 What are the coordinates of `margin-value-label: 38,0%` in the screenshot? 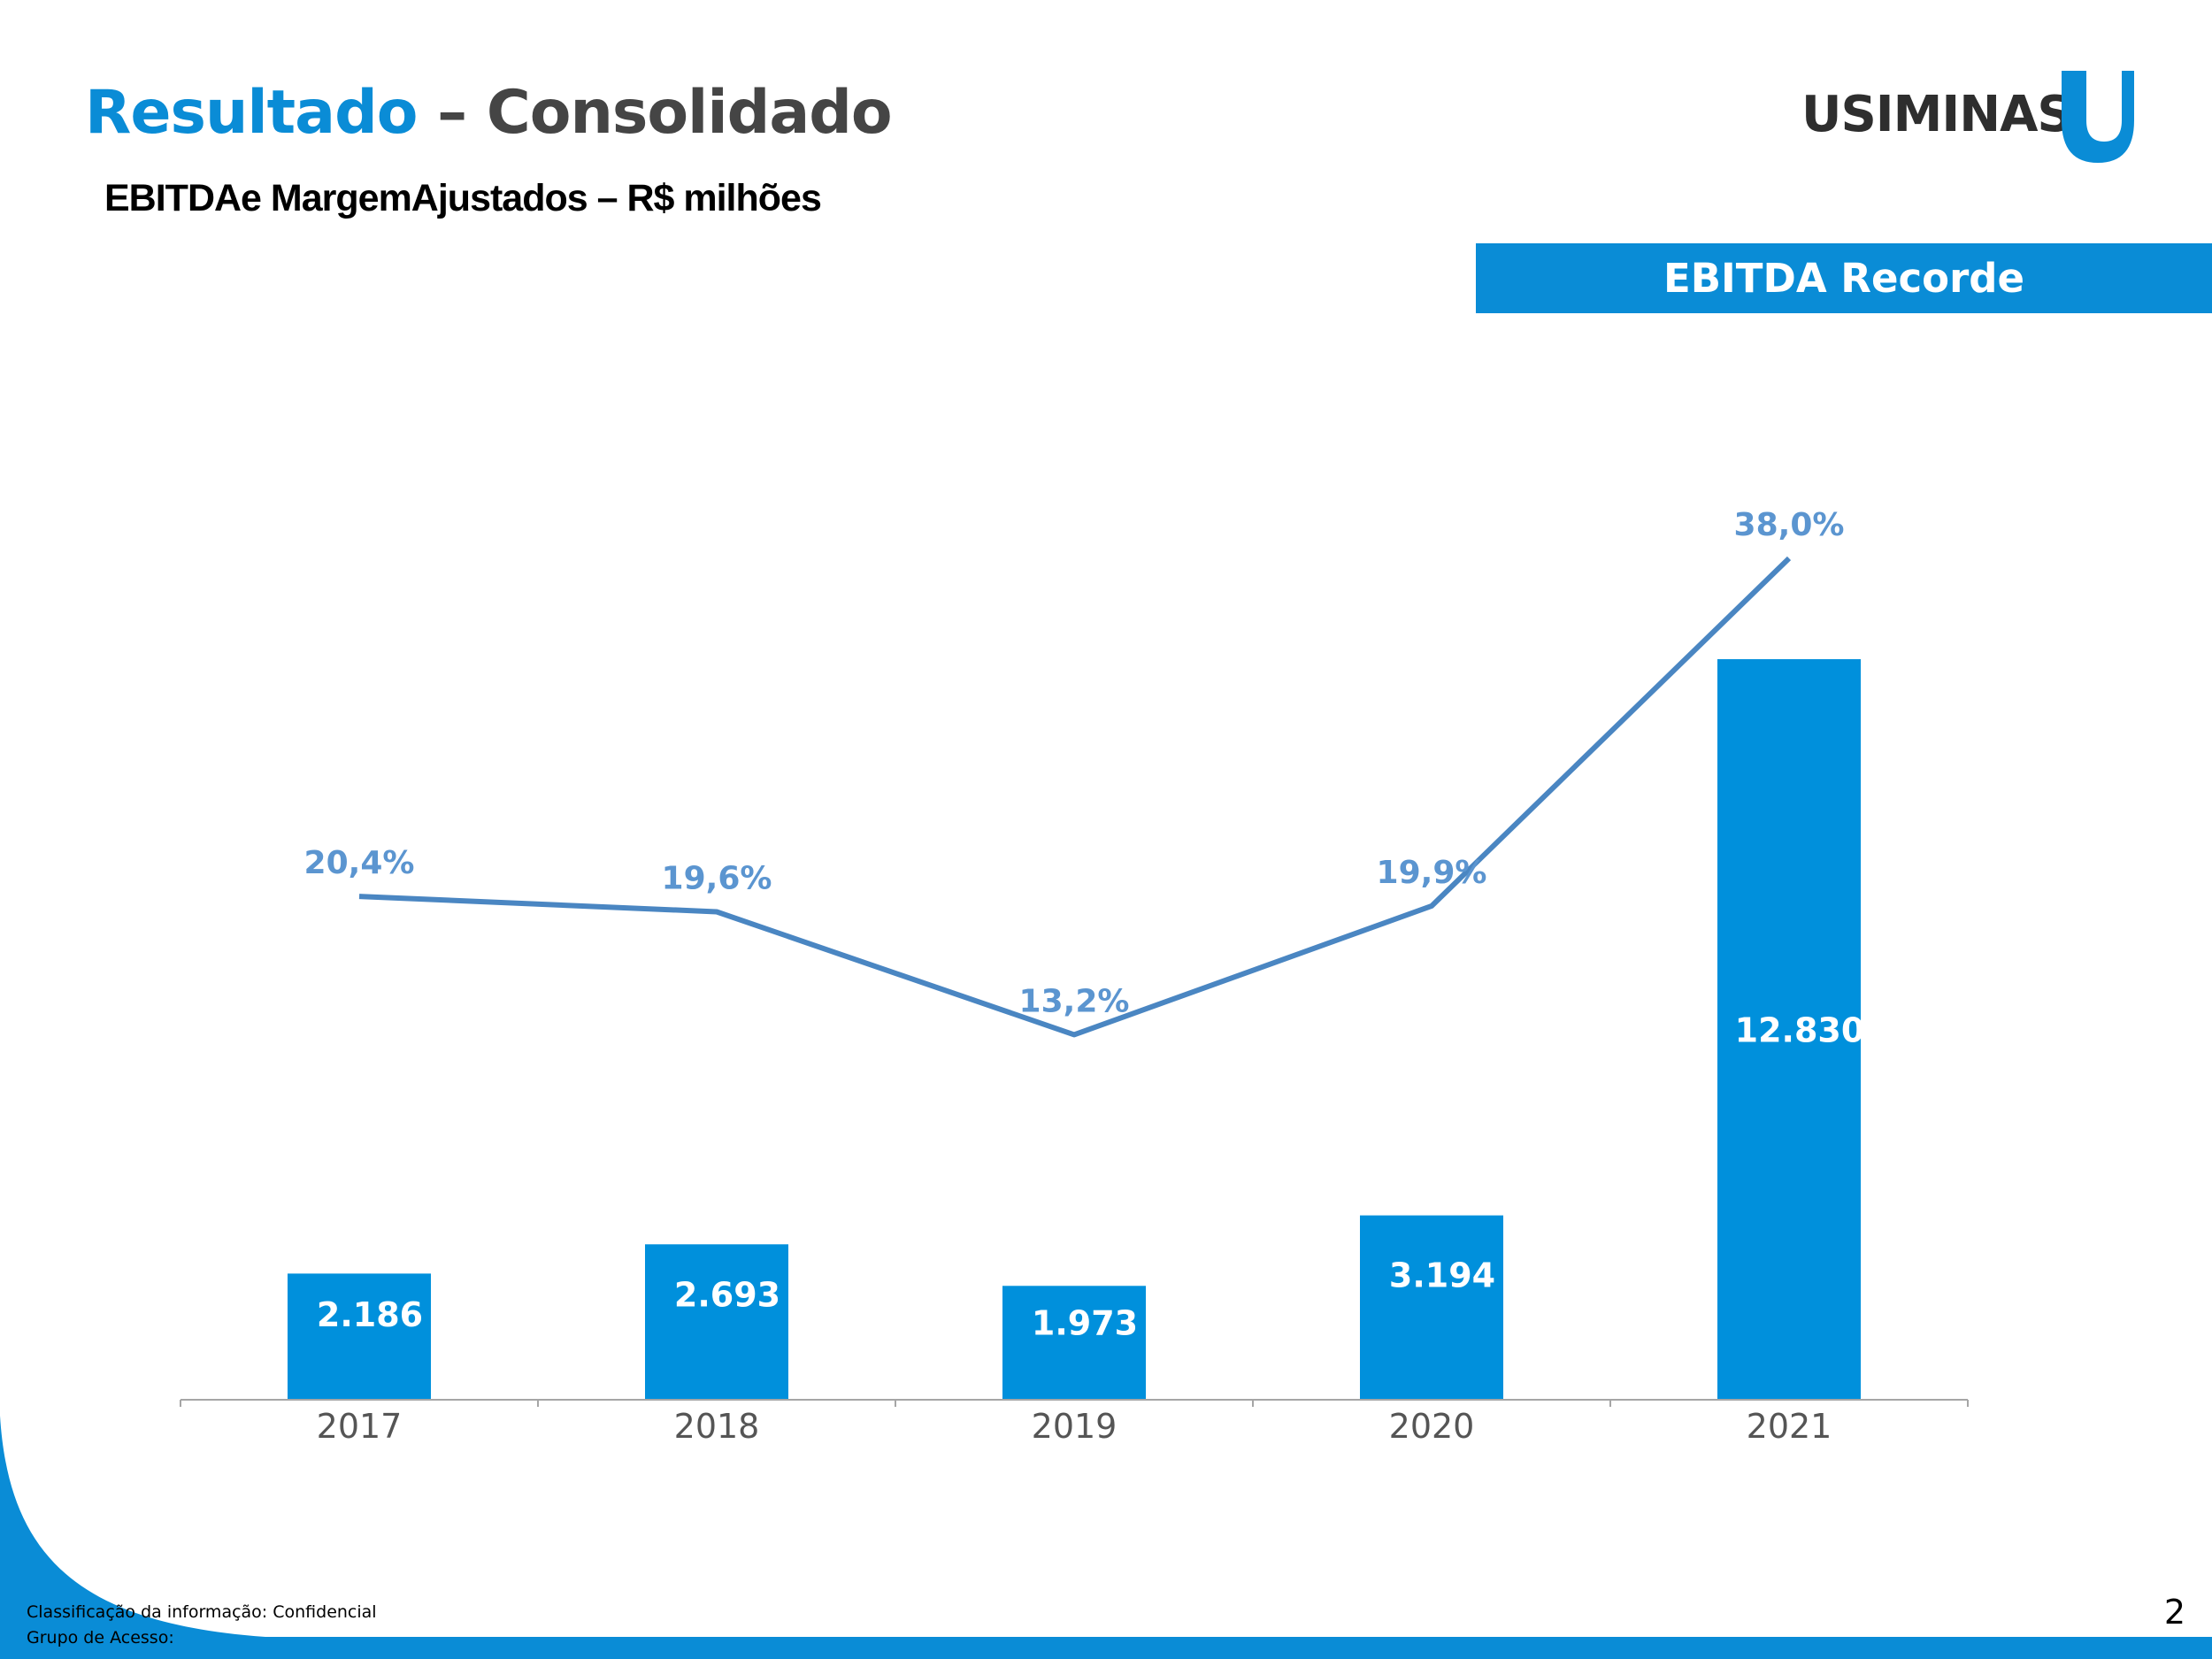 It's located at (1790, 525).